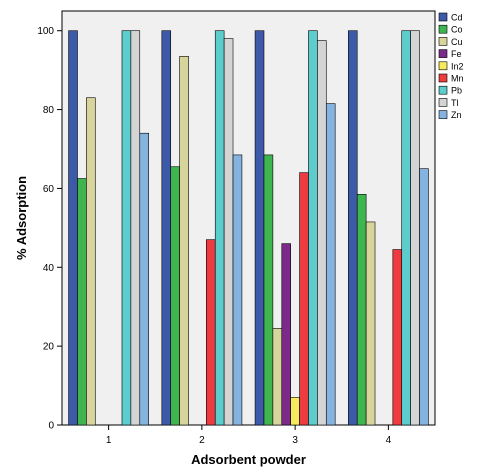 The height and width of the screenshot is (476, 478). What do you see at coordinates (443, 90) in the screenshot?
I see `legend-swatch-pb` at bounding box center [443, 90].